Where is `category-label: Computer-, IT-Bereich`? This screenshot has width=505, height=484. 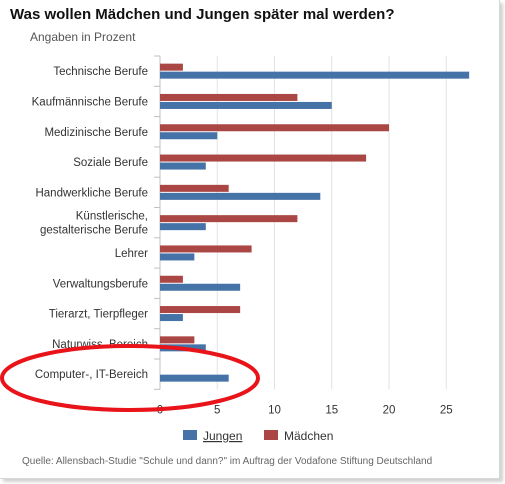 category-label: Computer-, IT-Bereich is located at coordinates (91, 375).